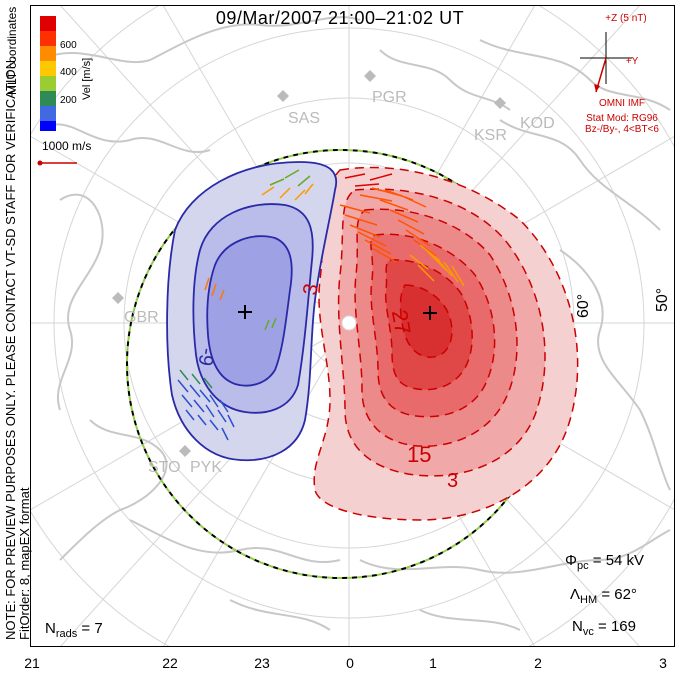 Image resolution: width=680 pixels, height=674 pixels. Describe the element at coordinates (170, 663) in the screenshot. I see `mlt-hour-22: 22` at that location.